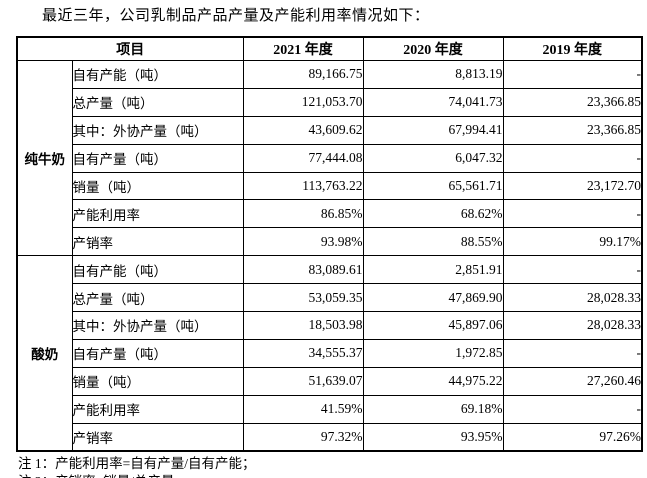 The height and width of the screenshot is (478, 647). I want to click on col-header-2019: 2019 年度, so click(572, 48).